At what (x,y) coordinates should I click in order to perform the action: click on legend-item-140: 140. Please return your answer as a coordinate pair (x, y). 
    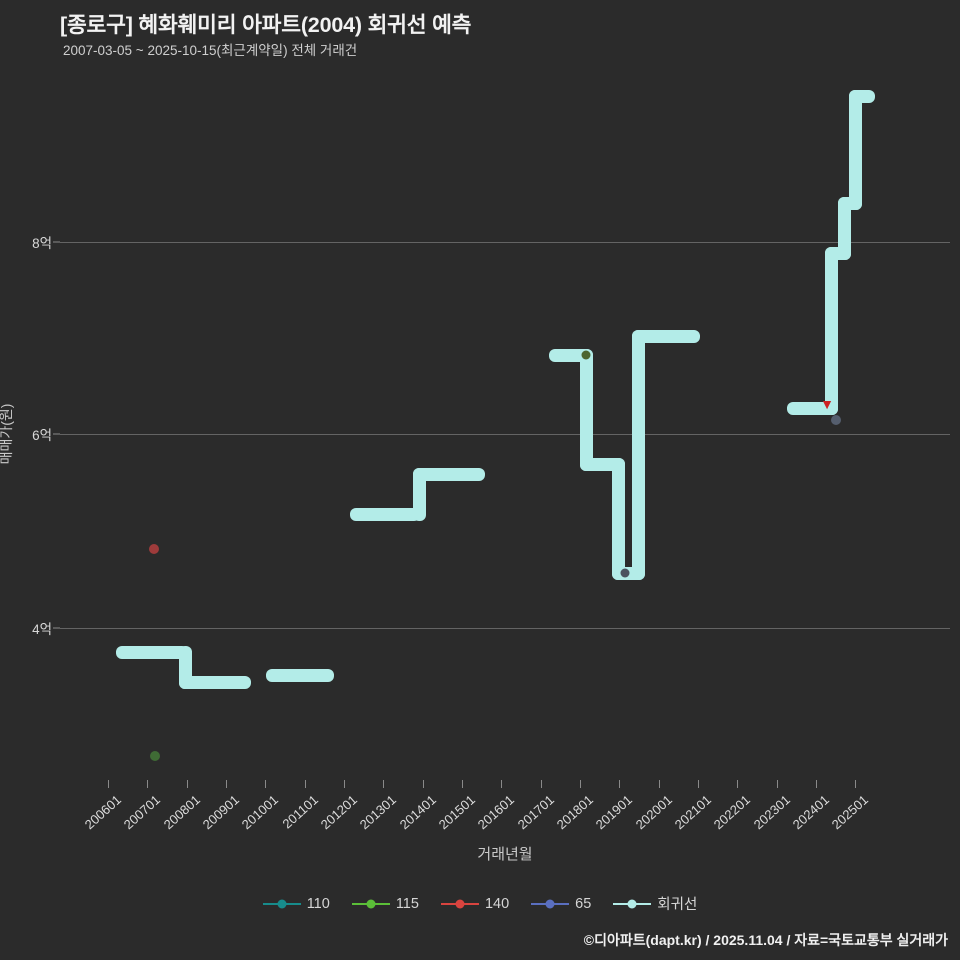
    Looking at the image, I should click on (475, 903).